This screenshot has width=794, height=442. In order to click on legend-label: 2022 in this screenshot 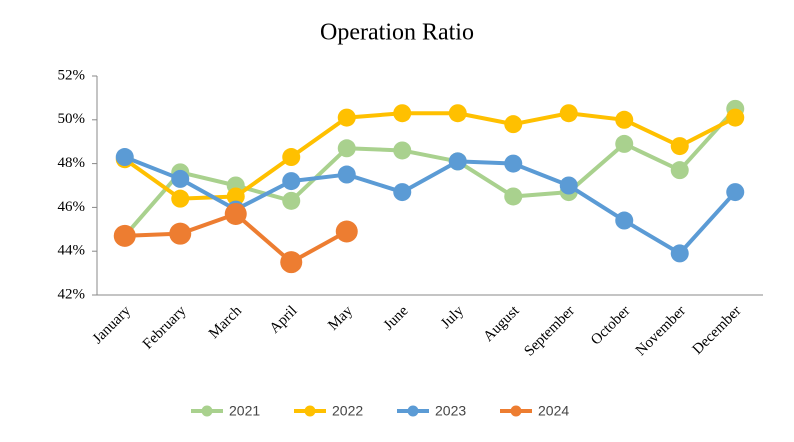, I will do `click(347, 411)`.